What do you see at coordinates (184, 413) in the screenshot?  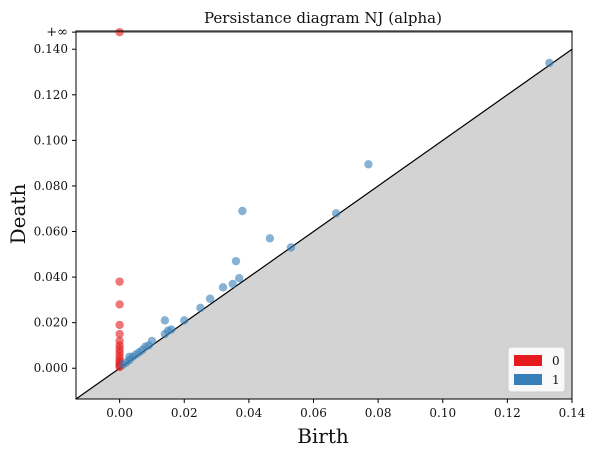 I see `x-tick-label: 0.02` at bounding box center [184, 413].